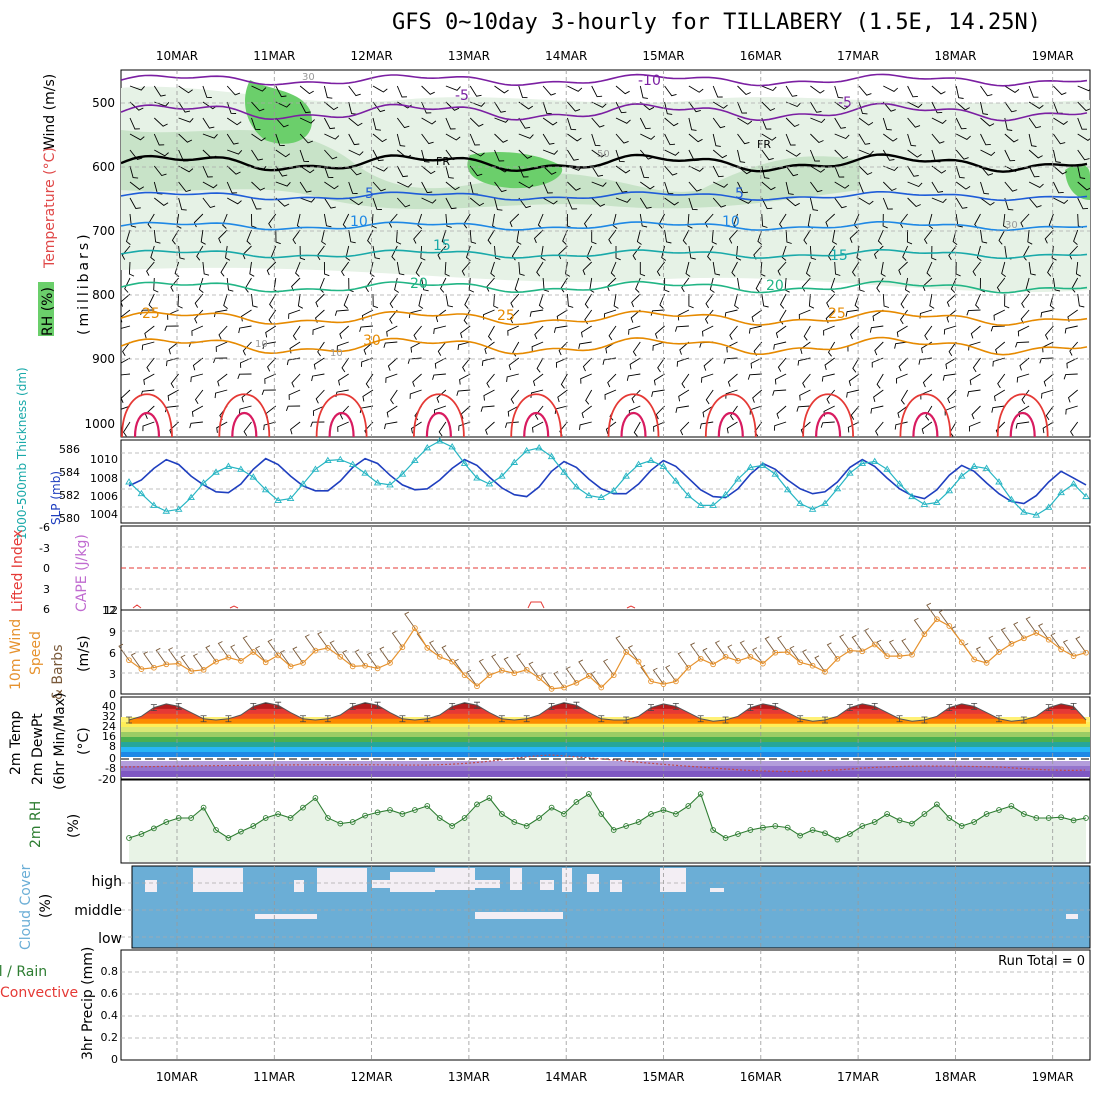 Image resolution: width=1100 pixels, height=1100 pixels. What do you see at coordinates (36, 824) in the screenshot?
I see `ylabel-2m-rh: 2m RH` at bounding box center [36, 824].